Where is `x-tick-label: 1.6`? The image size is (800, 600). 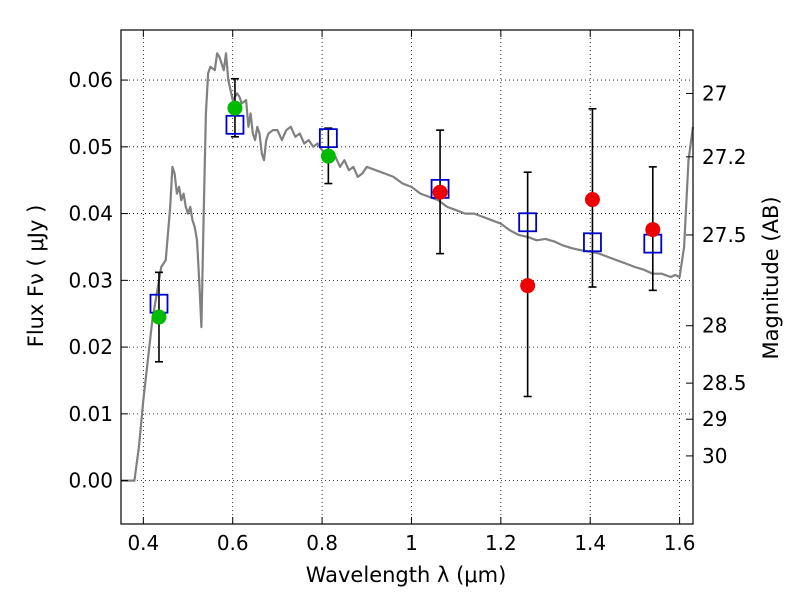
x-tick-label: 1.6 is located at coordinates (680, 543).